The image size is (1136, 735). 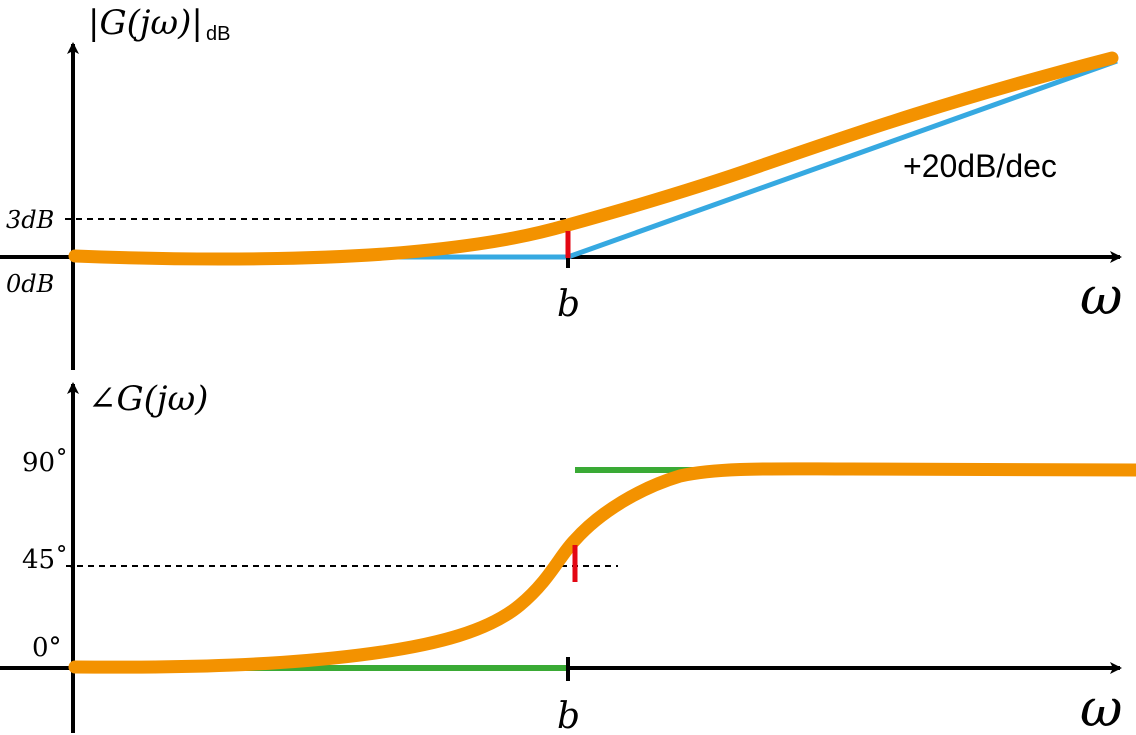 What do you see at coordinates (49, 560) in the screenshot?
I see `tick-label-45deg: 45˚.` at bounding box center [49, 560].